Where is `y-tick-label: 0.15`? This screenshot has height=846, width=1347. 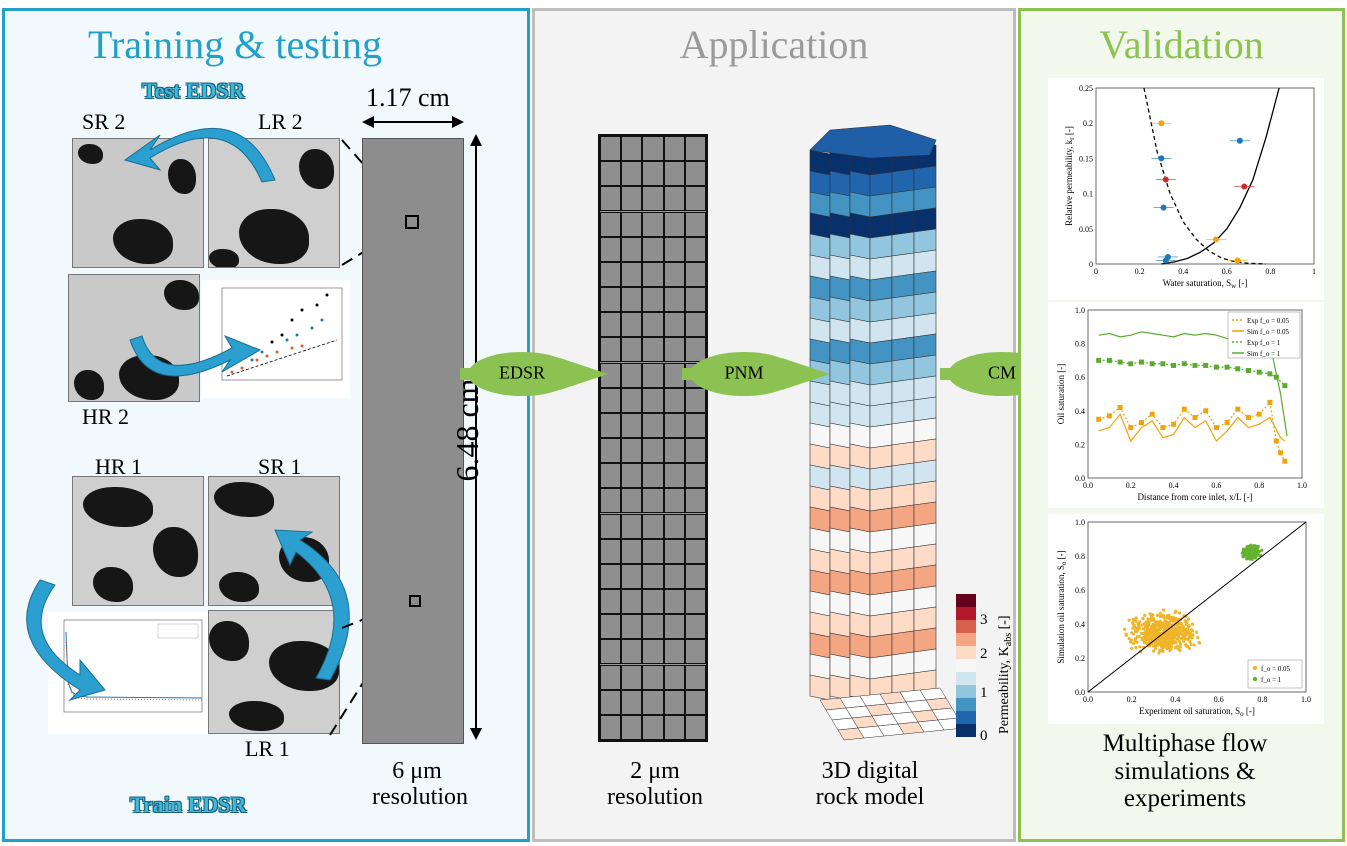 y-tick-label: 0.15 is located at coordinates (1086, 158).